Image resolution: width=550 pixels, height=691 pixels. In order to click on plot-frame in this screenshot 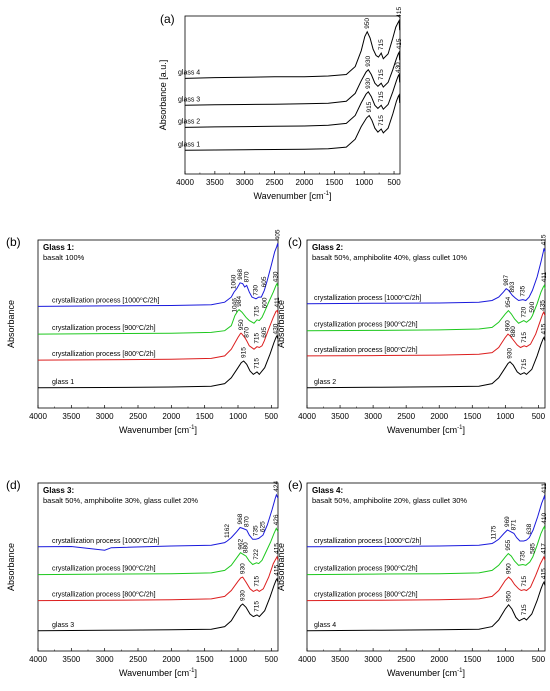, I will do `click(158, 567)`.